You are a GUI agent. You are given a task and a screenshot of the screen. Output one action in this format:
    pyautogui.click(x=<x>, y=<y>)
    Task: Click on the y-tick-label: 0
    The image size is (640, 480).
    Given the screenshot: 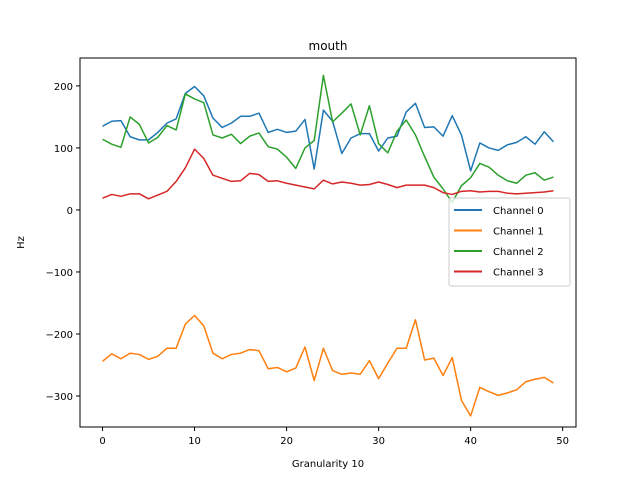 What is the action you would take?
    pyautogui.click(x=70, y=211)
    